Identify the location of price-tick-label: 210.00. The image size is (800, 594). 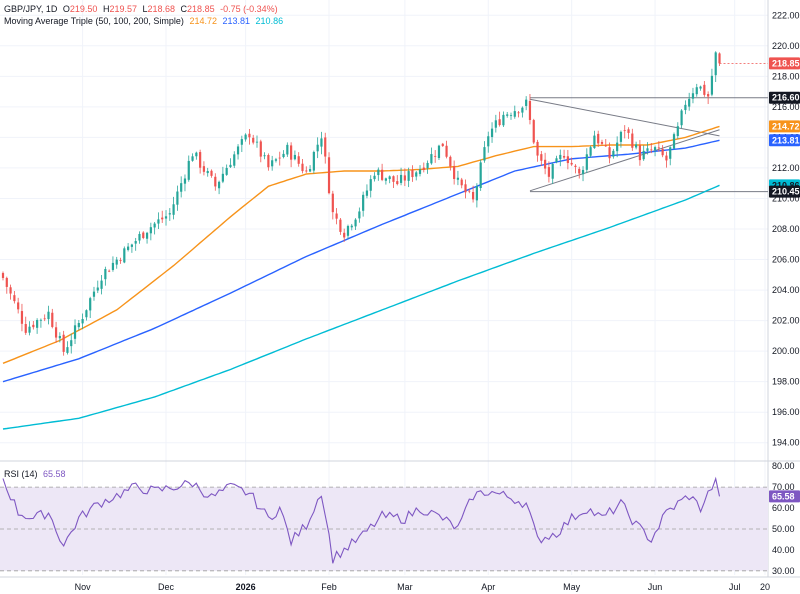
(786, 198).